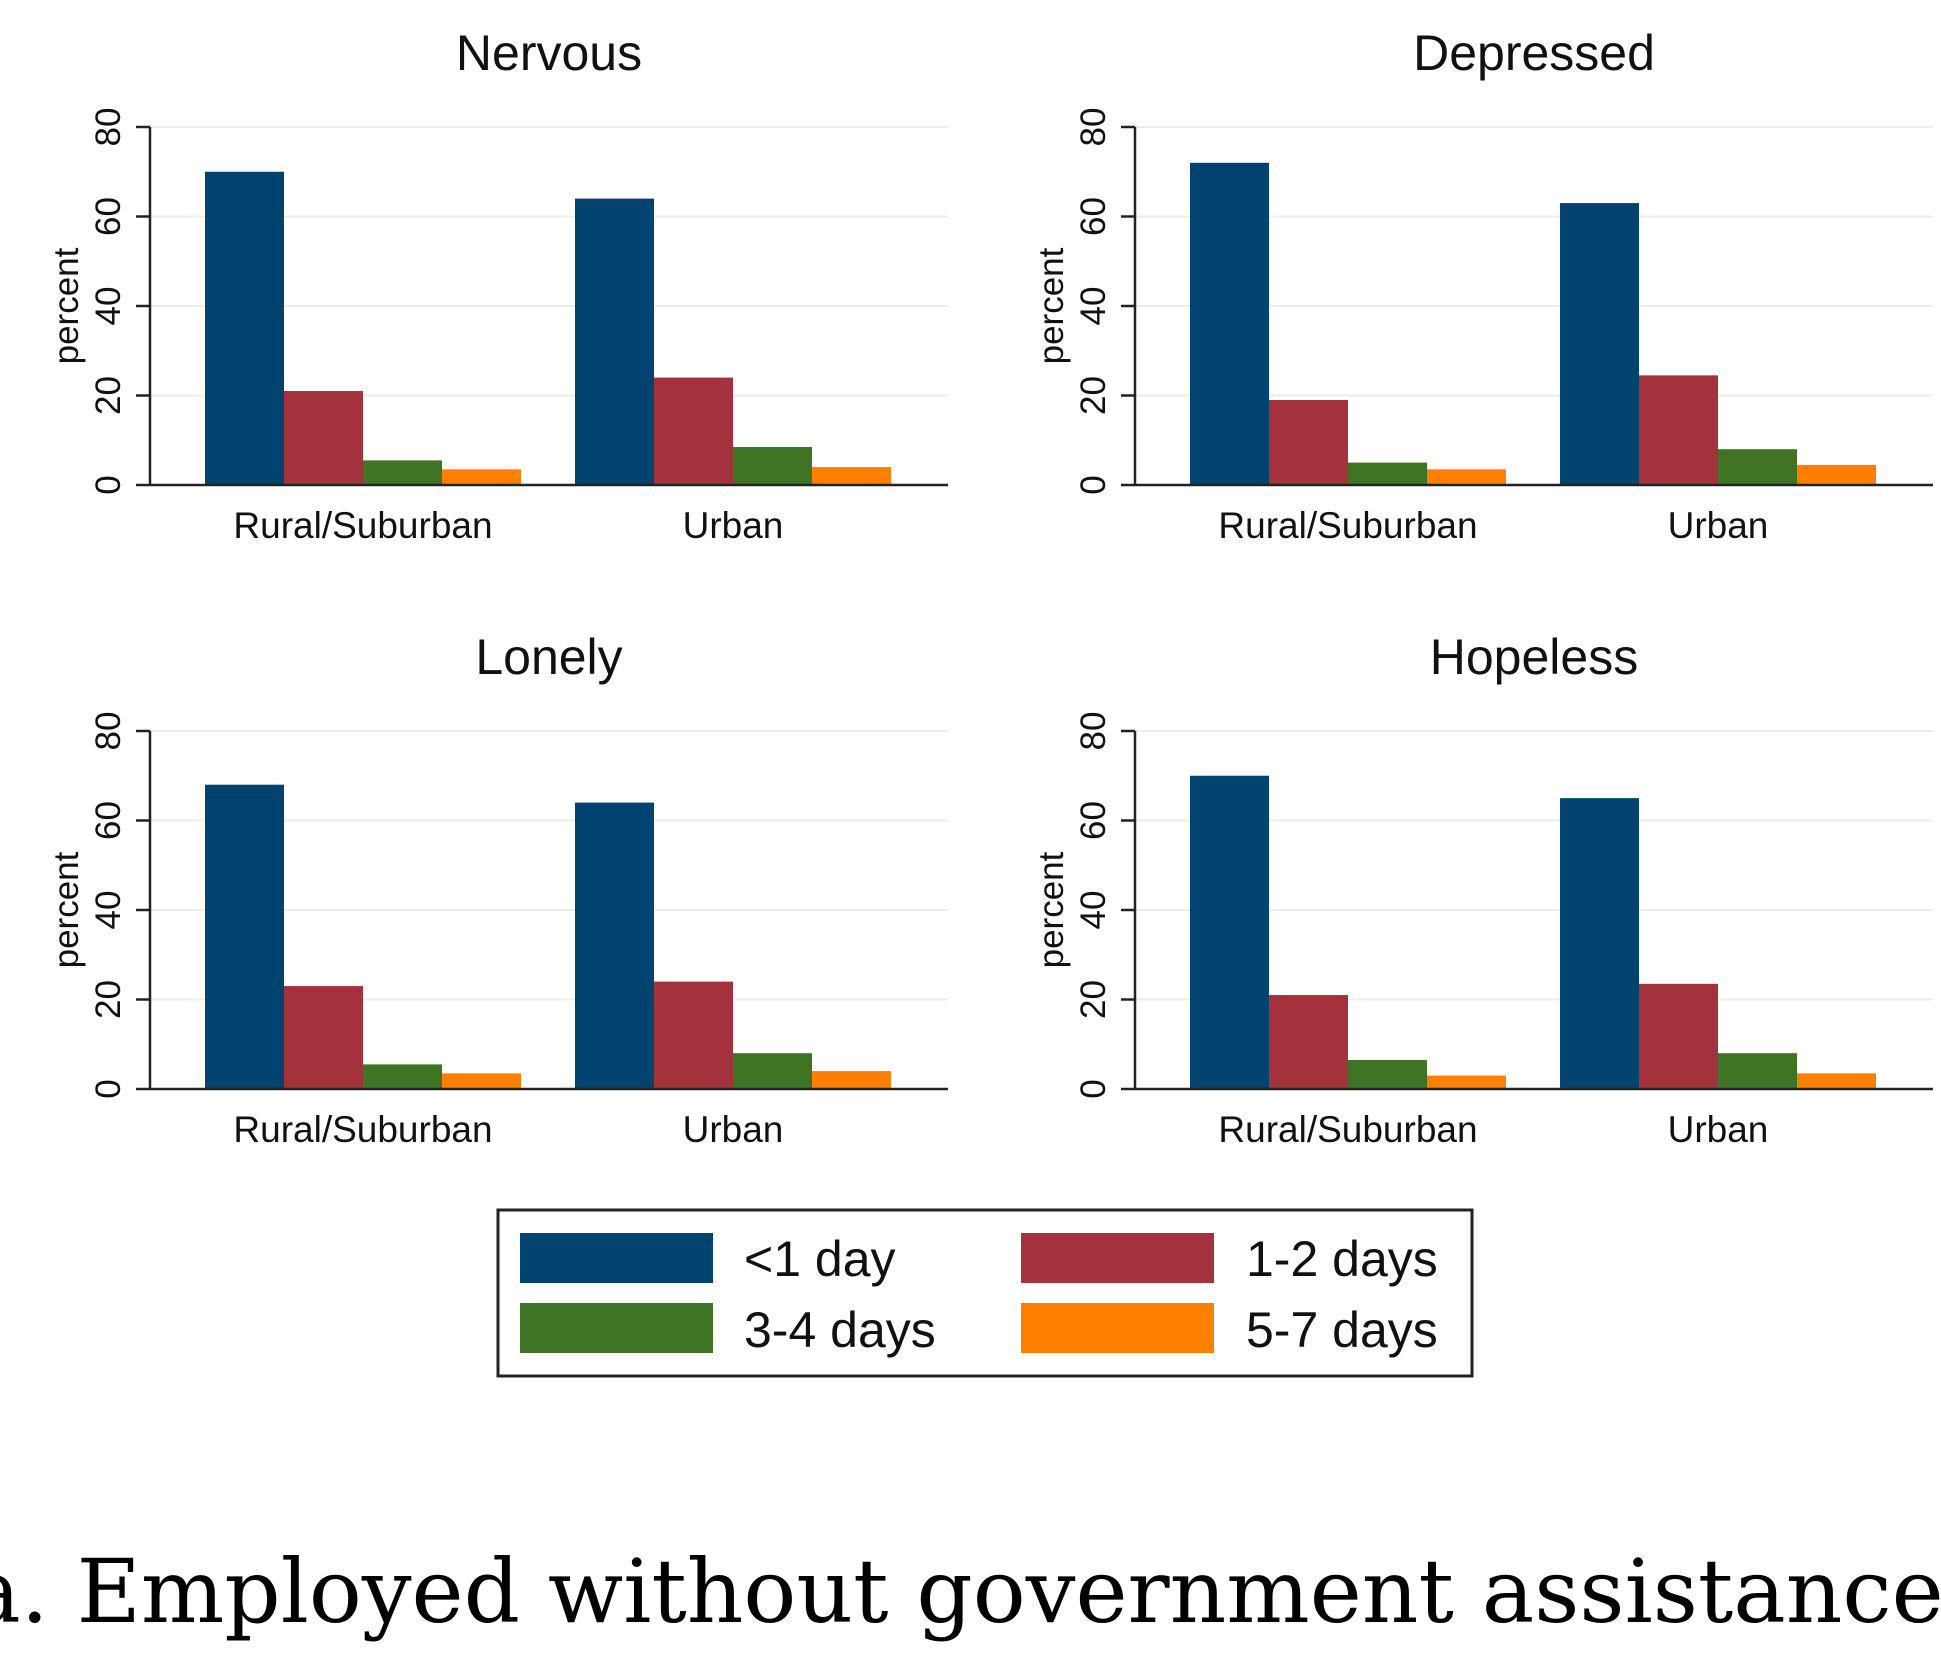 This screenshot has height=1661, width=1941. Describe the element at coordinates (548, 657) in the screenshot. I see `panel-title-lonely: Lonely` at that location.